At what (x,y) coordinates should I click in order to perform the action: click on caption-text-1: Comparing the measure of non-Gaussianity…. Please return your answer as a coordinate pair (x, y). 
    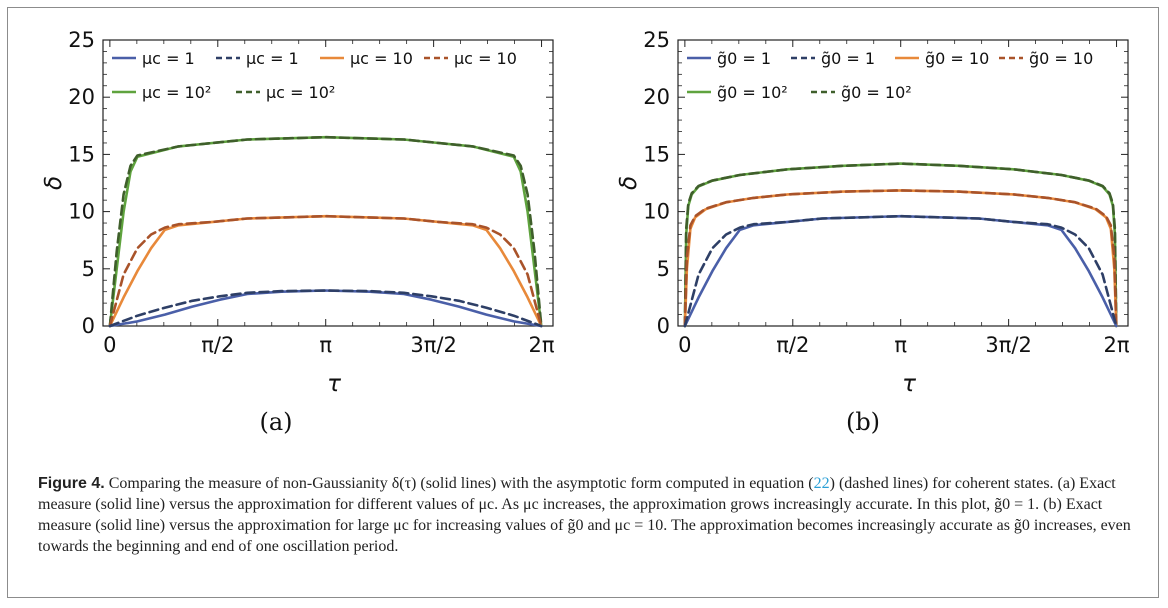
    Looking at the image, I should click on (459, 483).